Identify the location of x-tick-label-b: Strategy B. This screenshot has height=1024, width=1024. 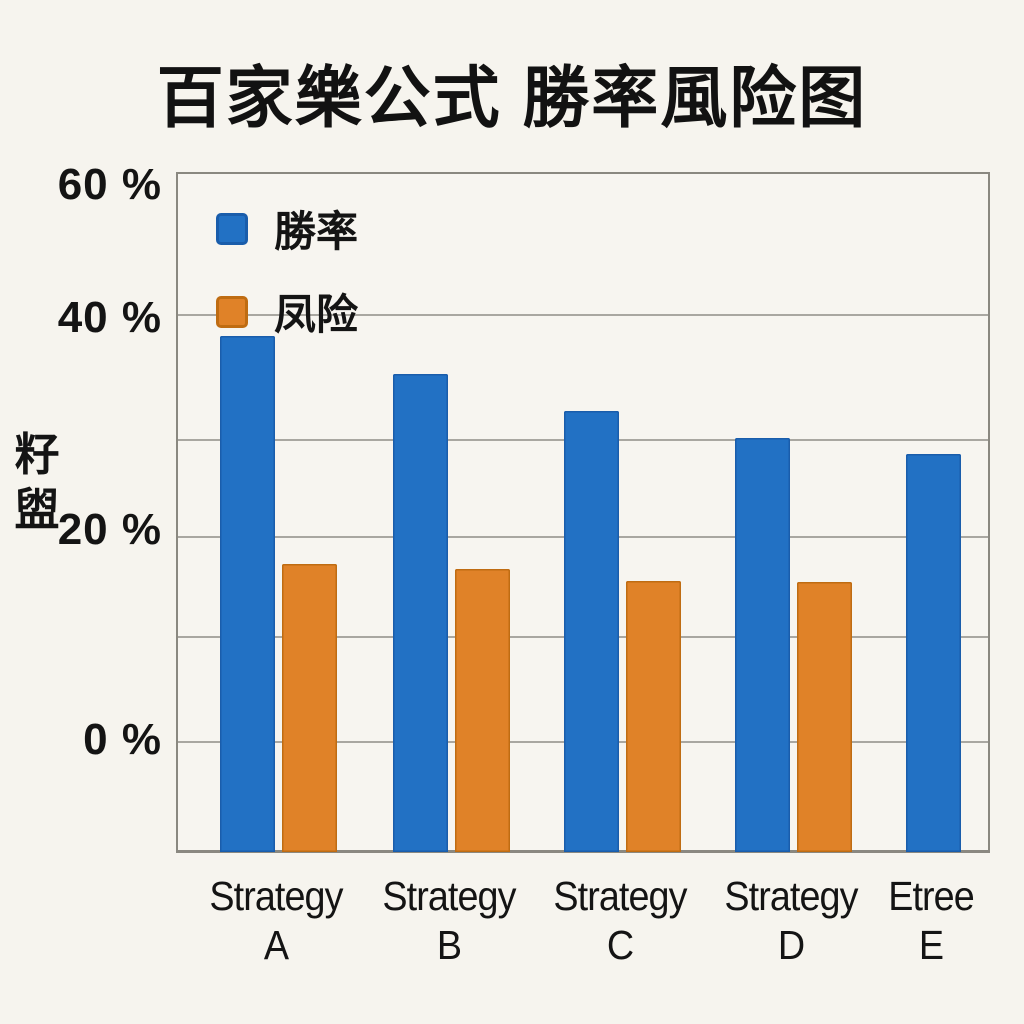
(449, 921).